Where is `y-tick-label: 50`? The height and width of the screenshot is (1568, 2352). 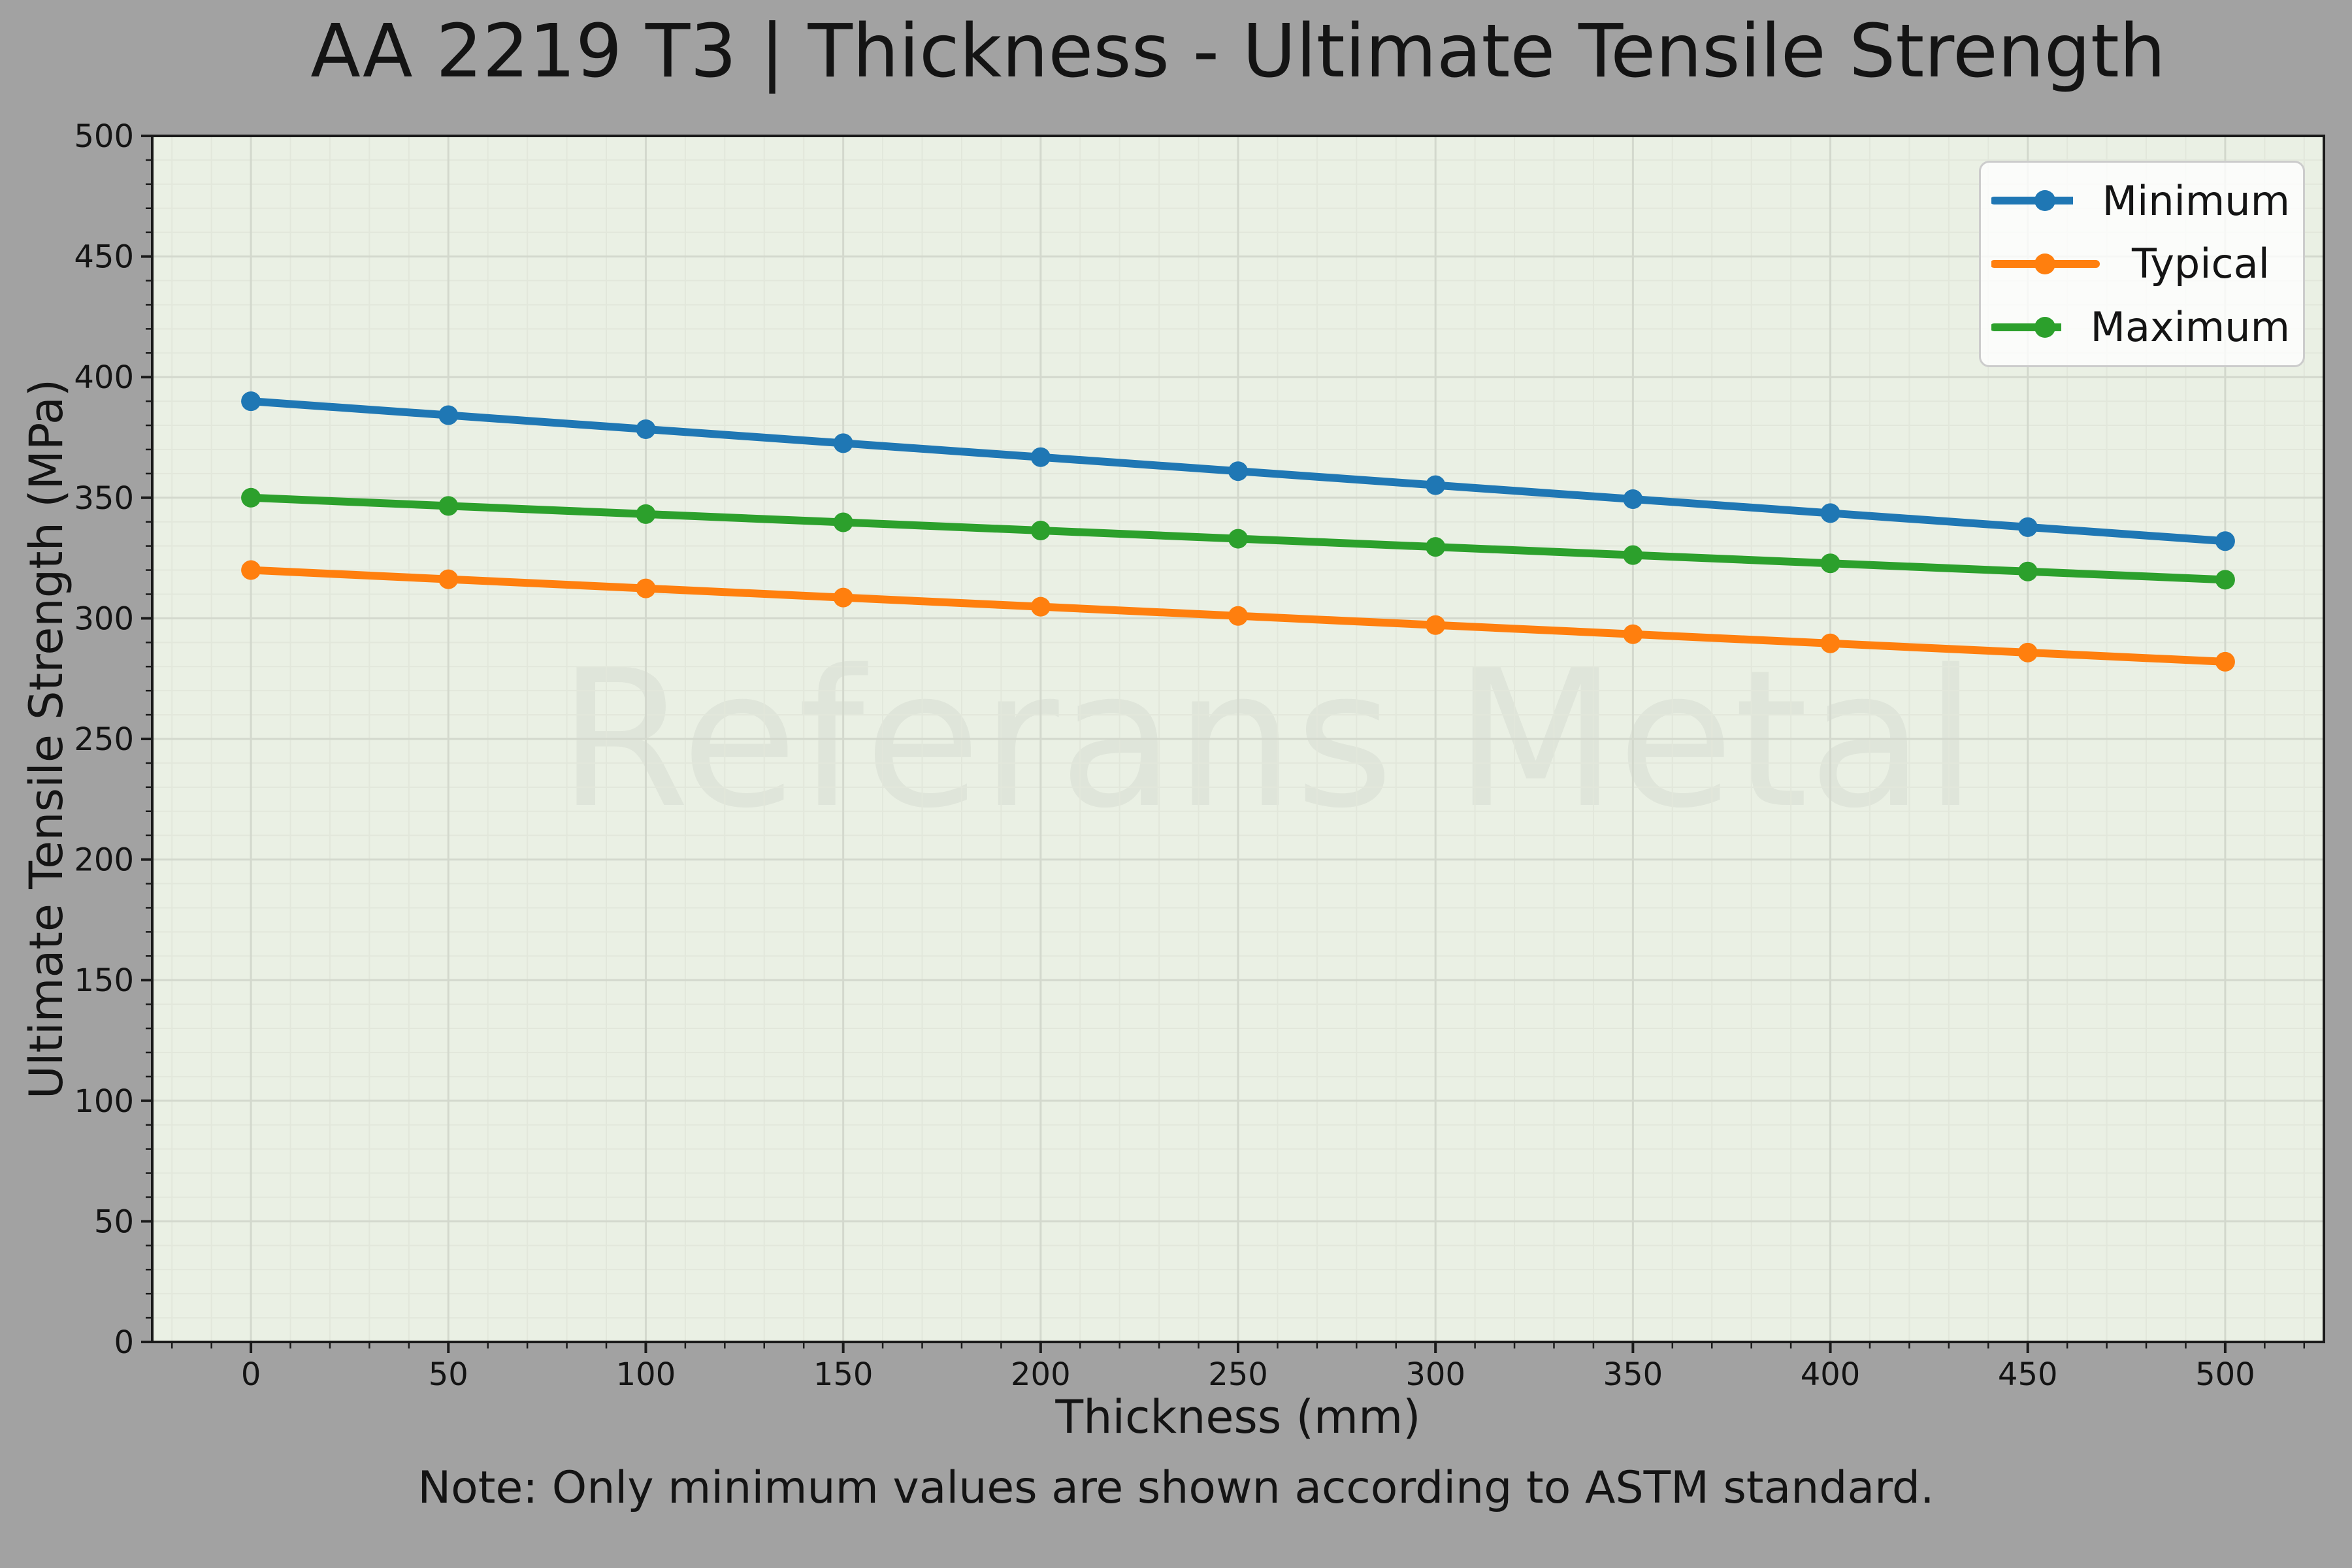 y-tick-label: 50 is located at coordinates (114, 1221).